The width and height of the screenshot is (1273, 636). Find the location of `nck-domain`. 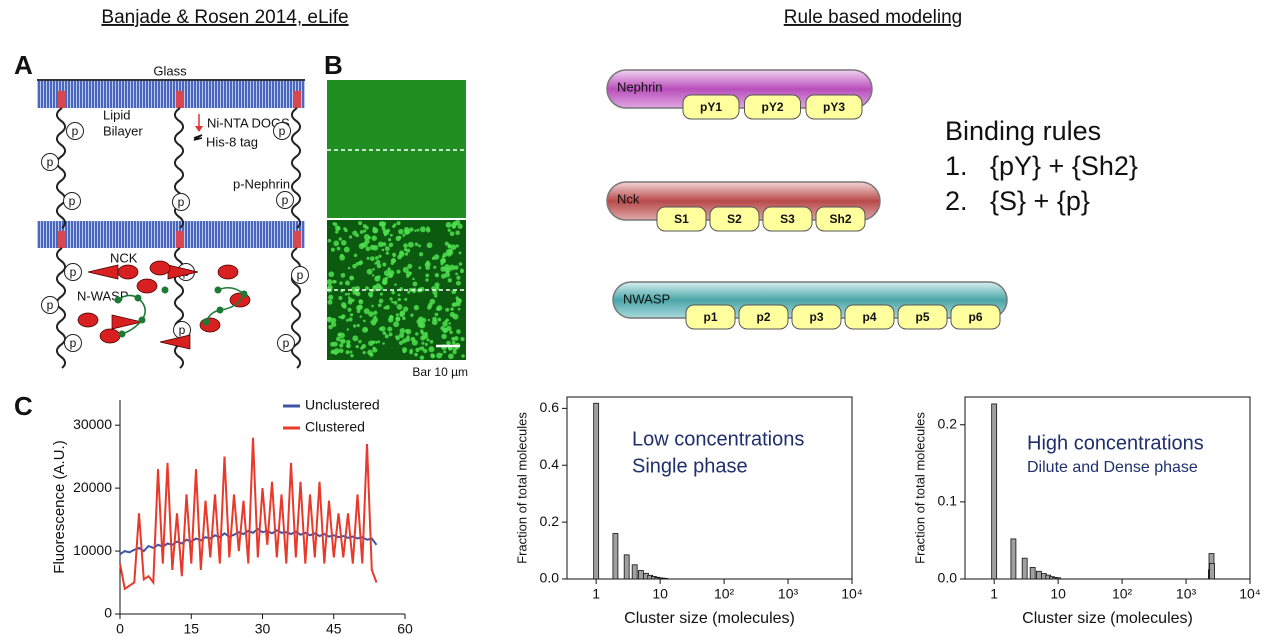

nck-domain is located at coordinates (175, 342).